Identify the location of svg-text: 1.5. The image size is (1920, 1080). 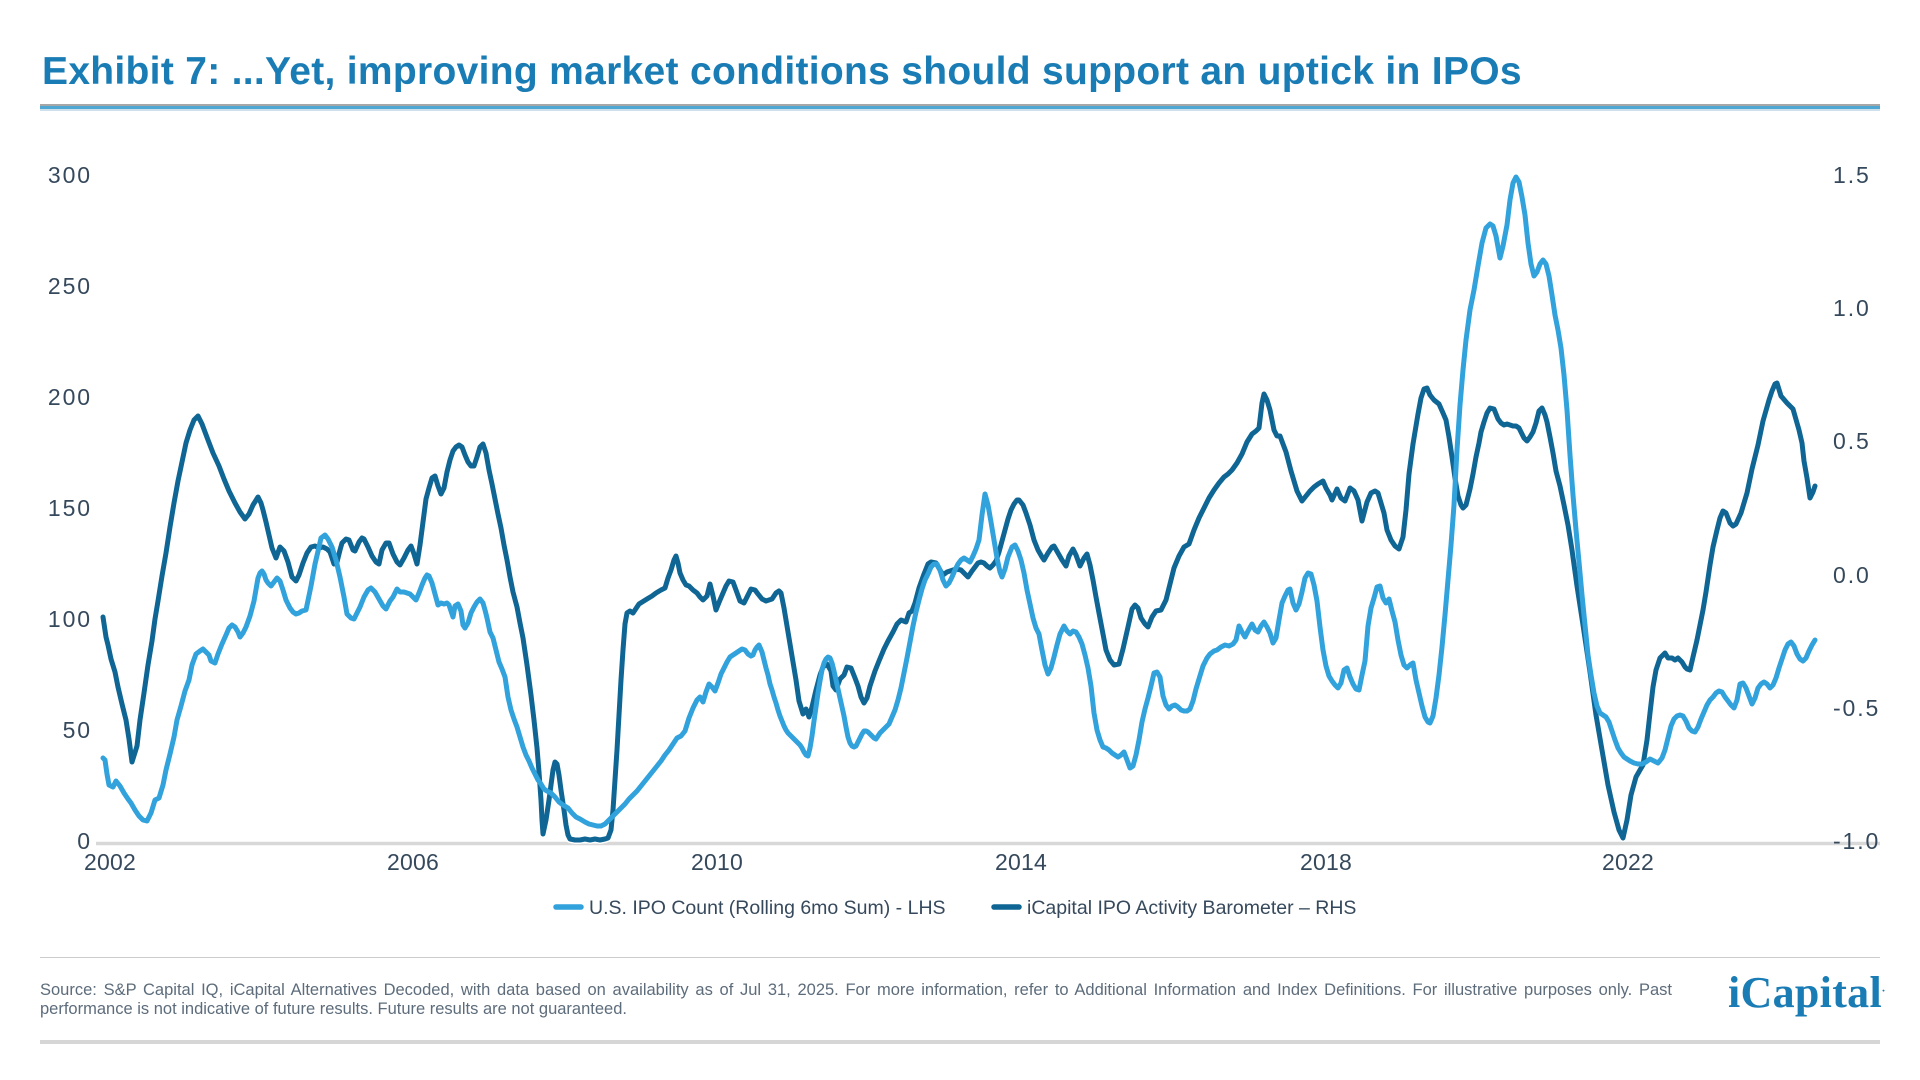
(1852, 175).